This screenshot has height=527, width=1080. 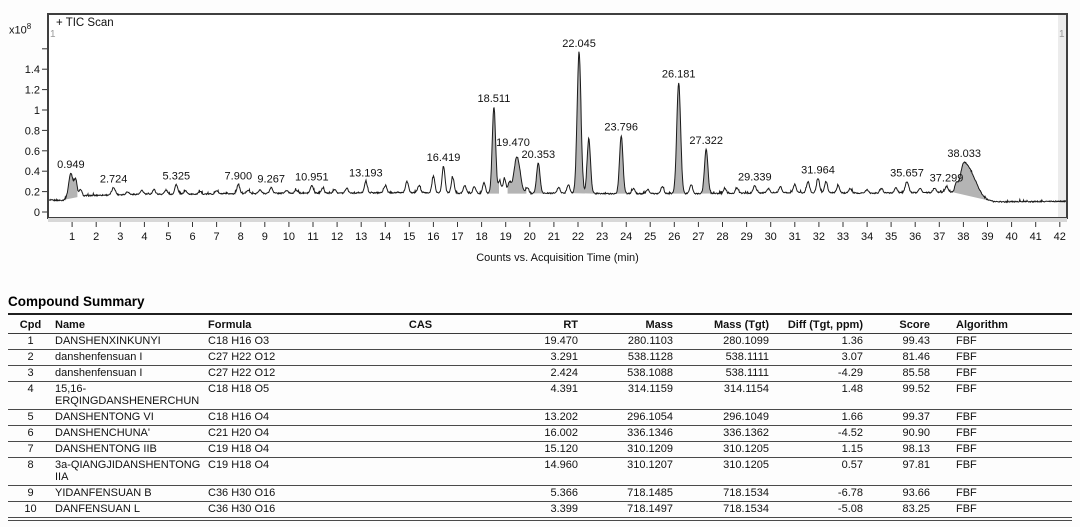 I want to click on y-tick-label: 0, so click(x=37, y=213).